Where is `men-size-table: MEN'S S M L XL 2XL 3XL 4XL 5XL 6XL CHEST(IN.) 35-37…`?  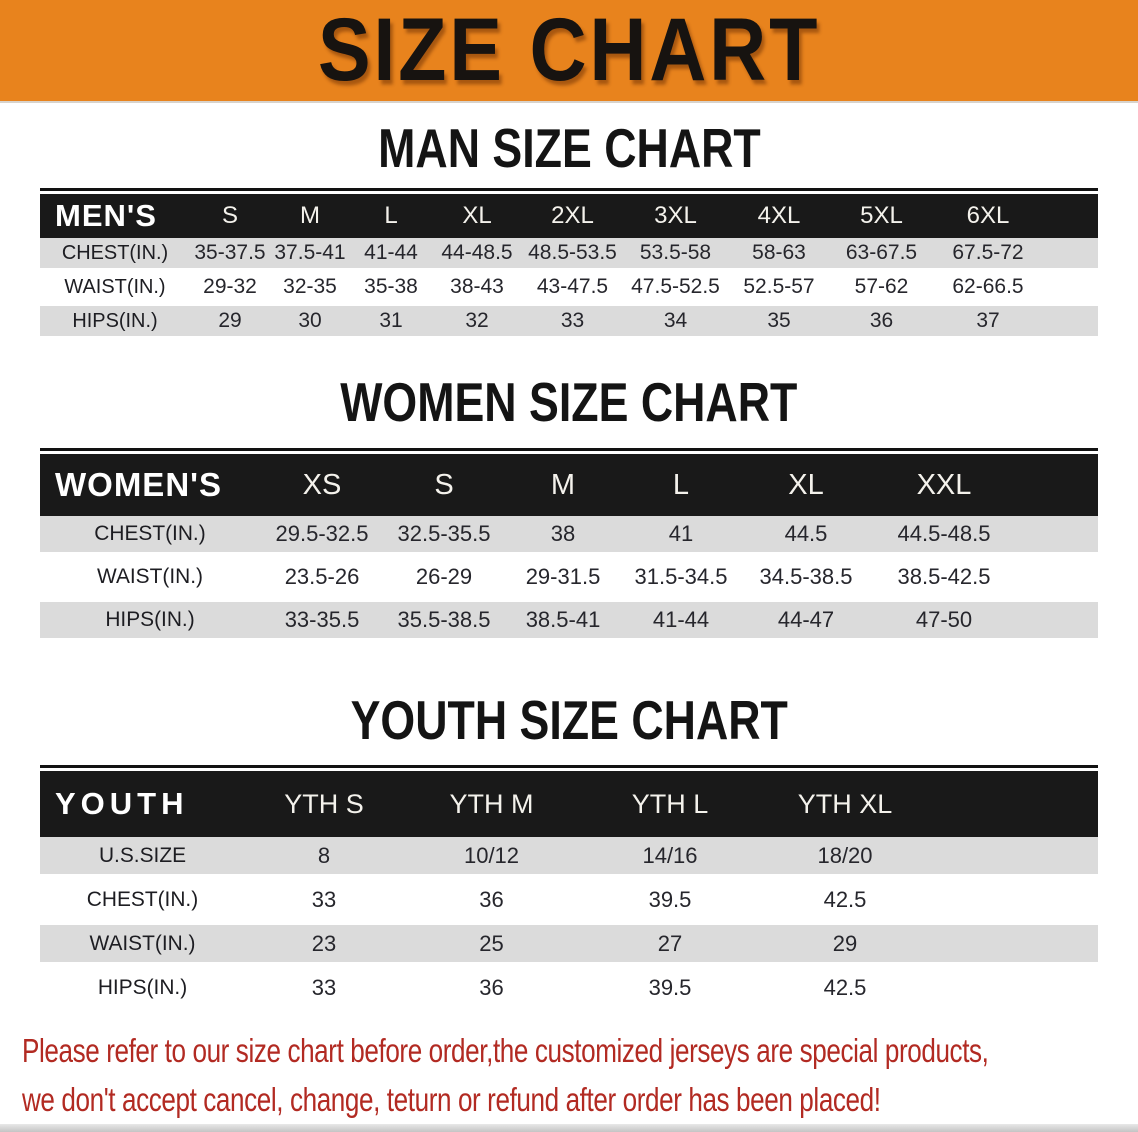
men-size-table: MEN'S S M L XL 2XL 3XL 4XL 5XL 6XL CHEST(IN.) 35-37… is located at coordinates (569, 262).